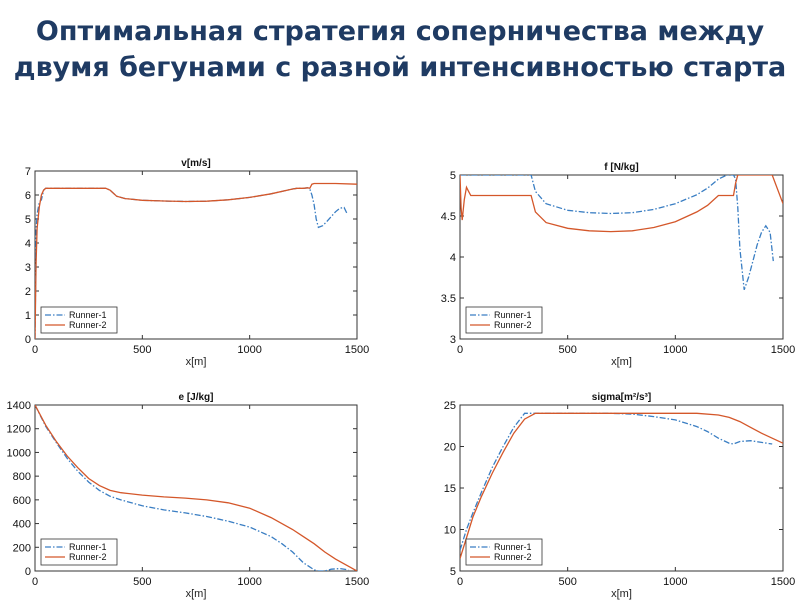  I want to click on y-tick-label: 200, so click(22, 548).